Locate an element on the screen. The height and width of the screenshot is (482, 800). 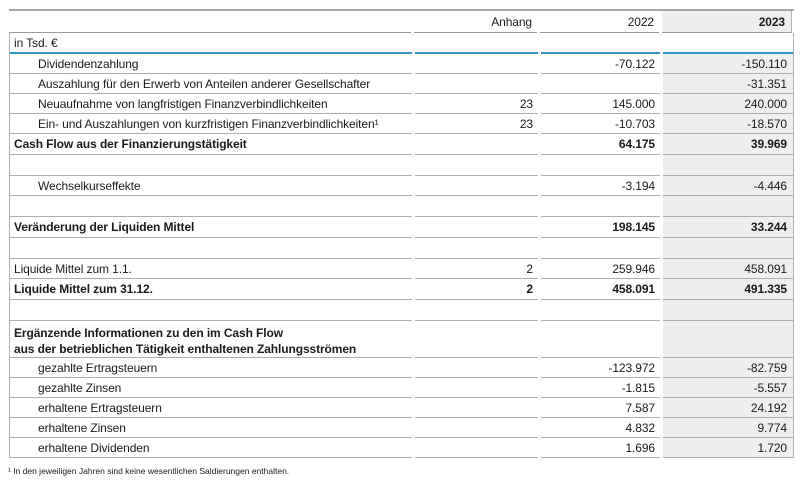
value-2022-cell: 145.000 is located at coordinates (600, 104).